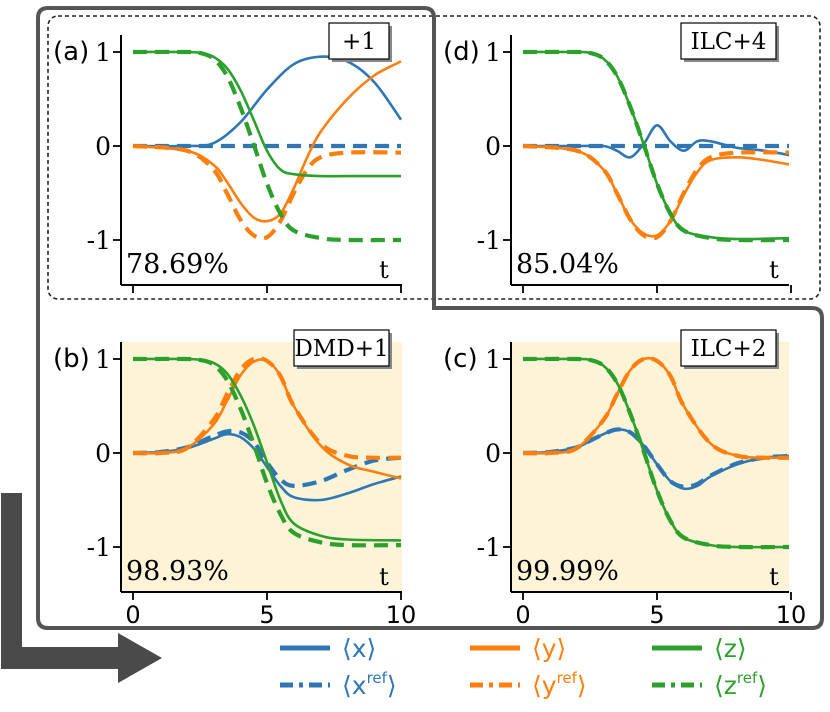 This screenshot has width=830, height=712. Describe the element at coordinates (549, 648) in the screenshot. I see `legend-y-label: ⟨y⟩` at that location.